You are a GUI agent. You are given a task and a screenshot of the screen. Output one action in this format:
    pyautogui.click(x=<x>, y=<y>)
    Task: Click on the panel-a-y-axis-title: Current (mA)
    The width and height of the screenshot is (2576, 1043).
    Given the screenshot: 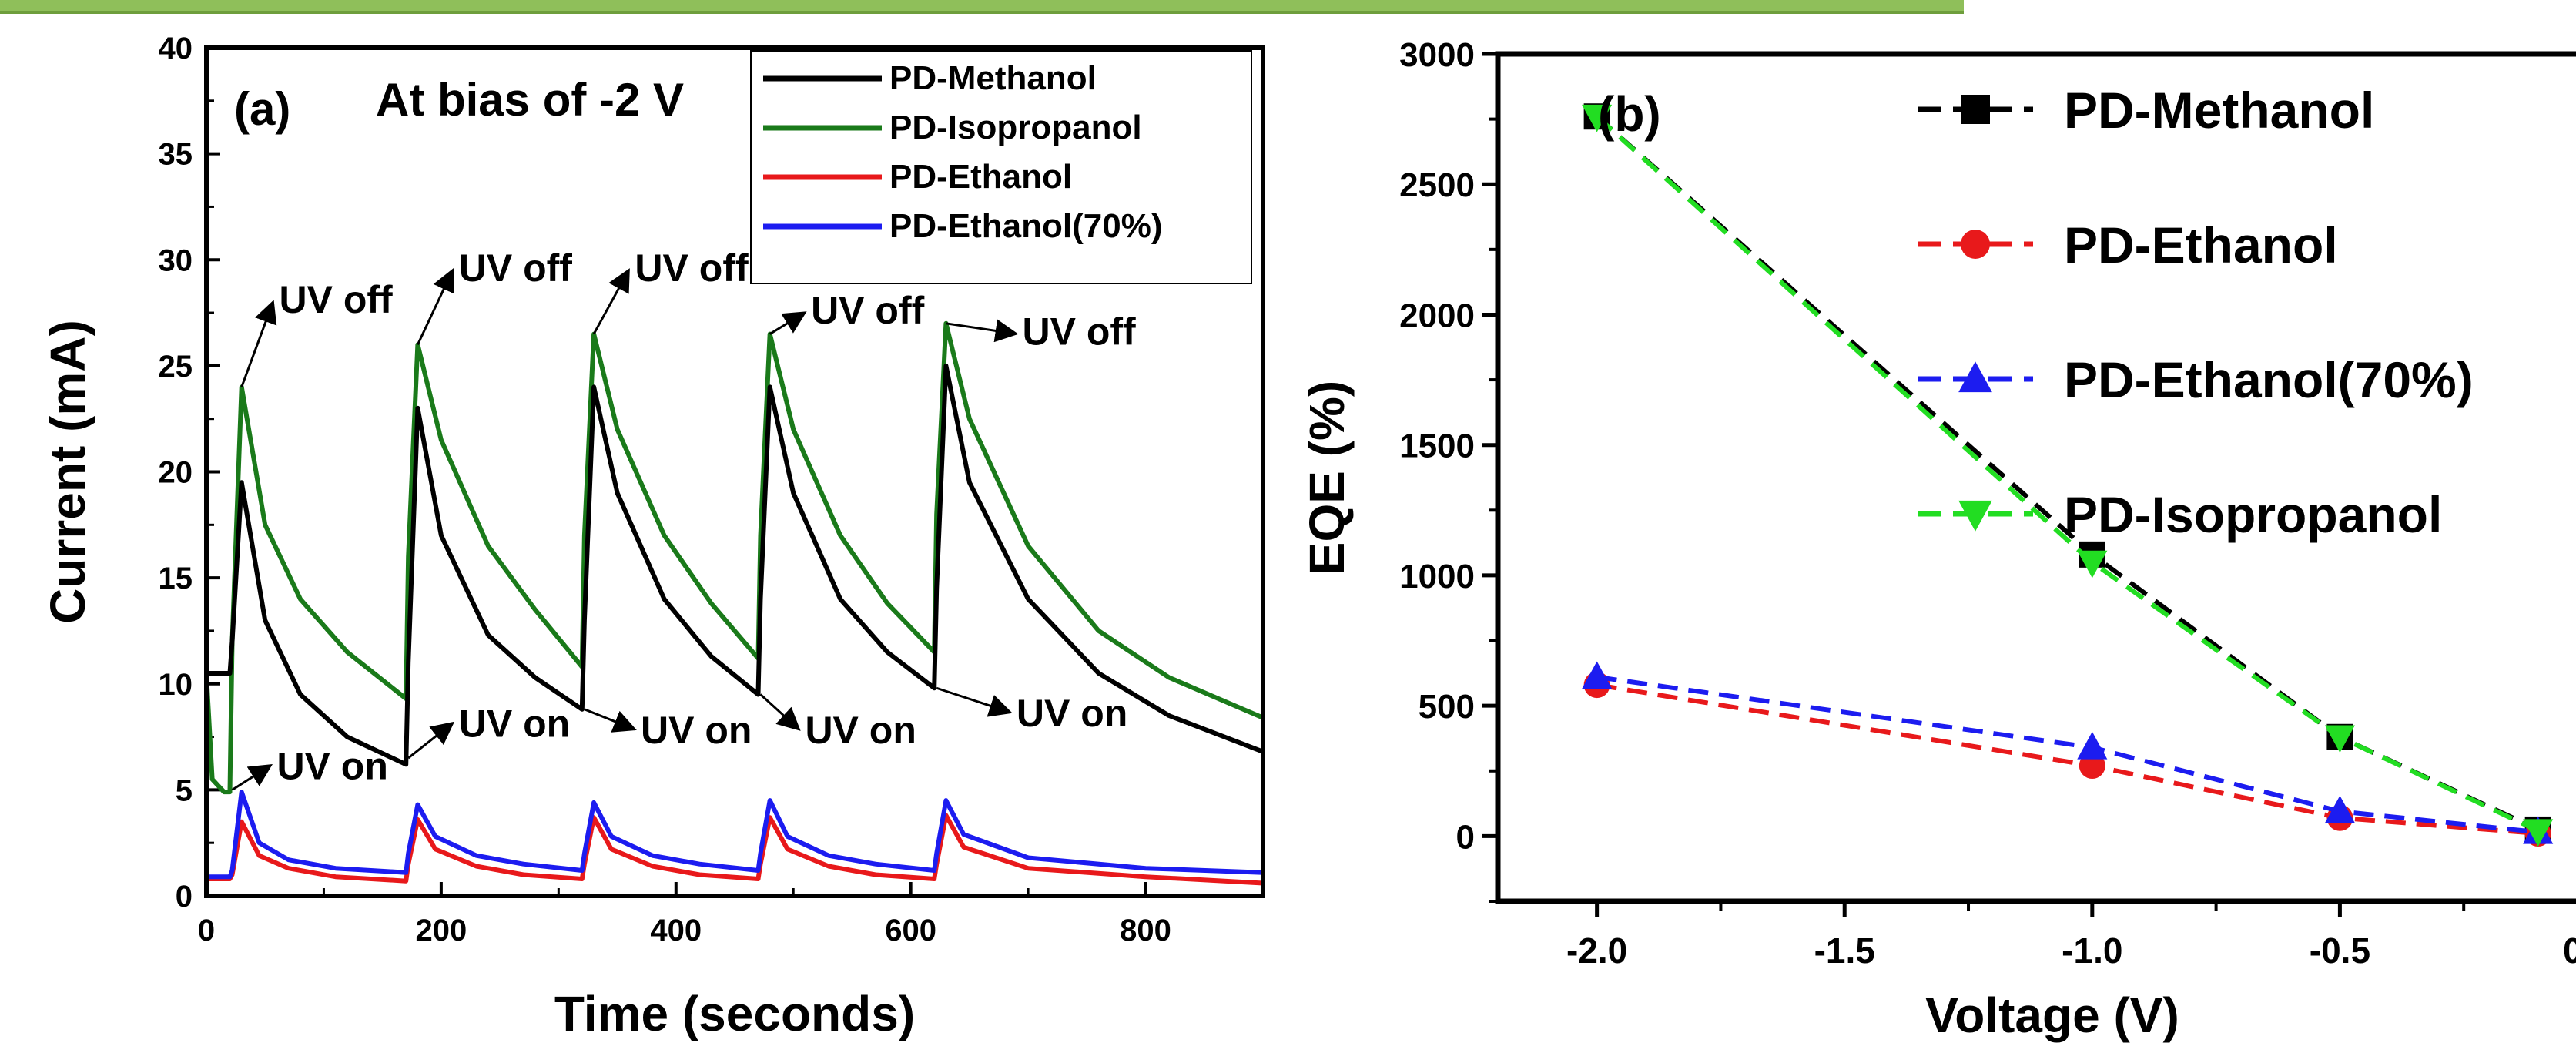 What is the action you would take?
    pyautogui.click(x=67, y=472)
    